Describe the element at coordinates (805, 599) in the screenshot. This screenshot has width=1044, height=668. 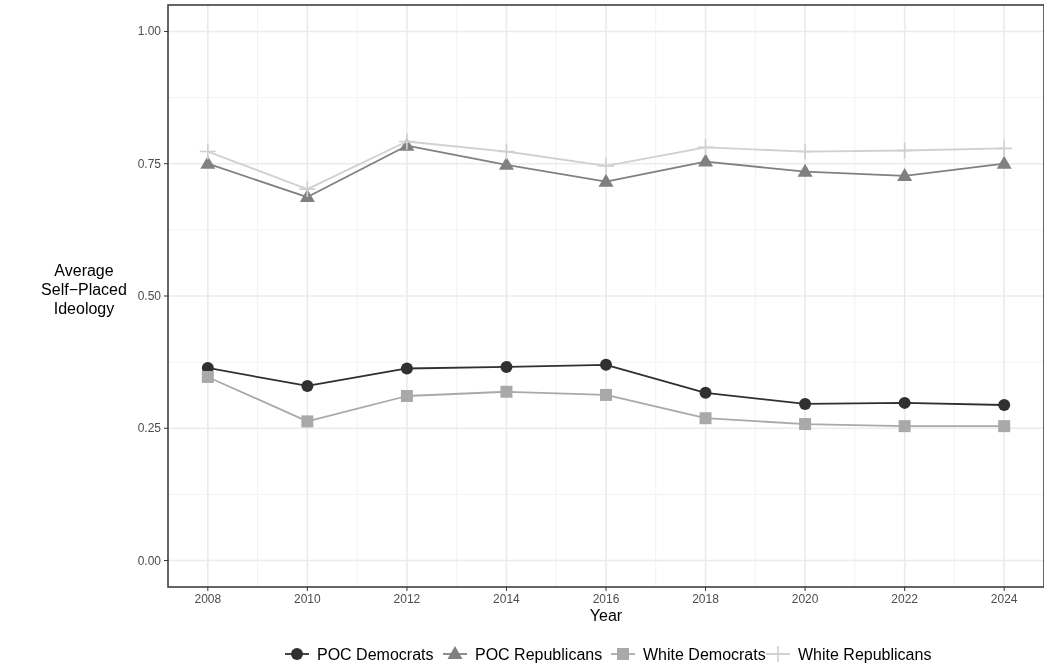
I see `x-tick-label: 2020` at that location.